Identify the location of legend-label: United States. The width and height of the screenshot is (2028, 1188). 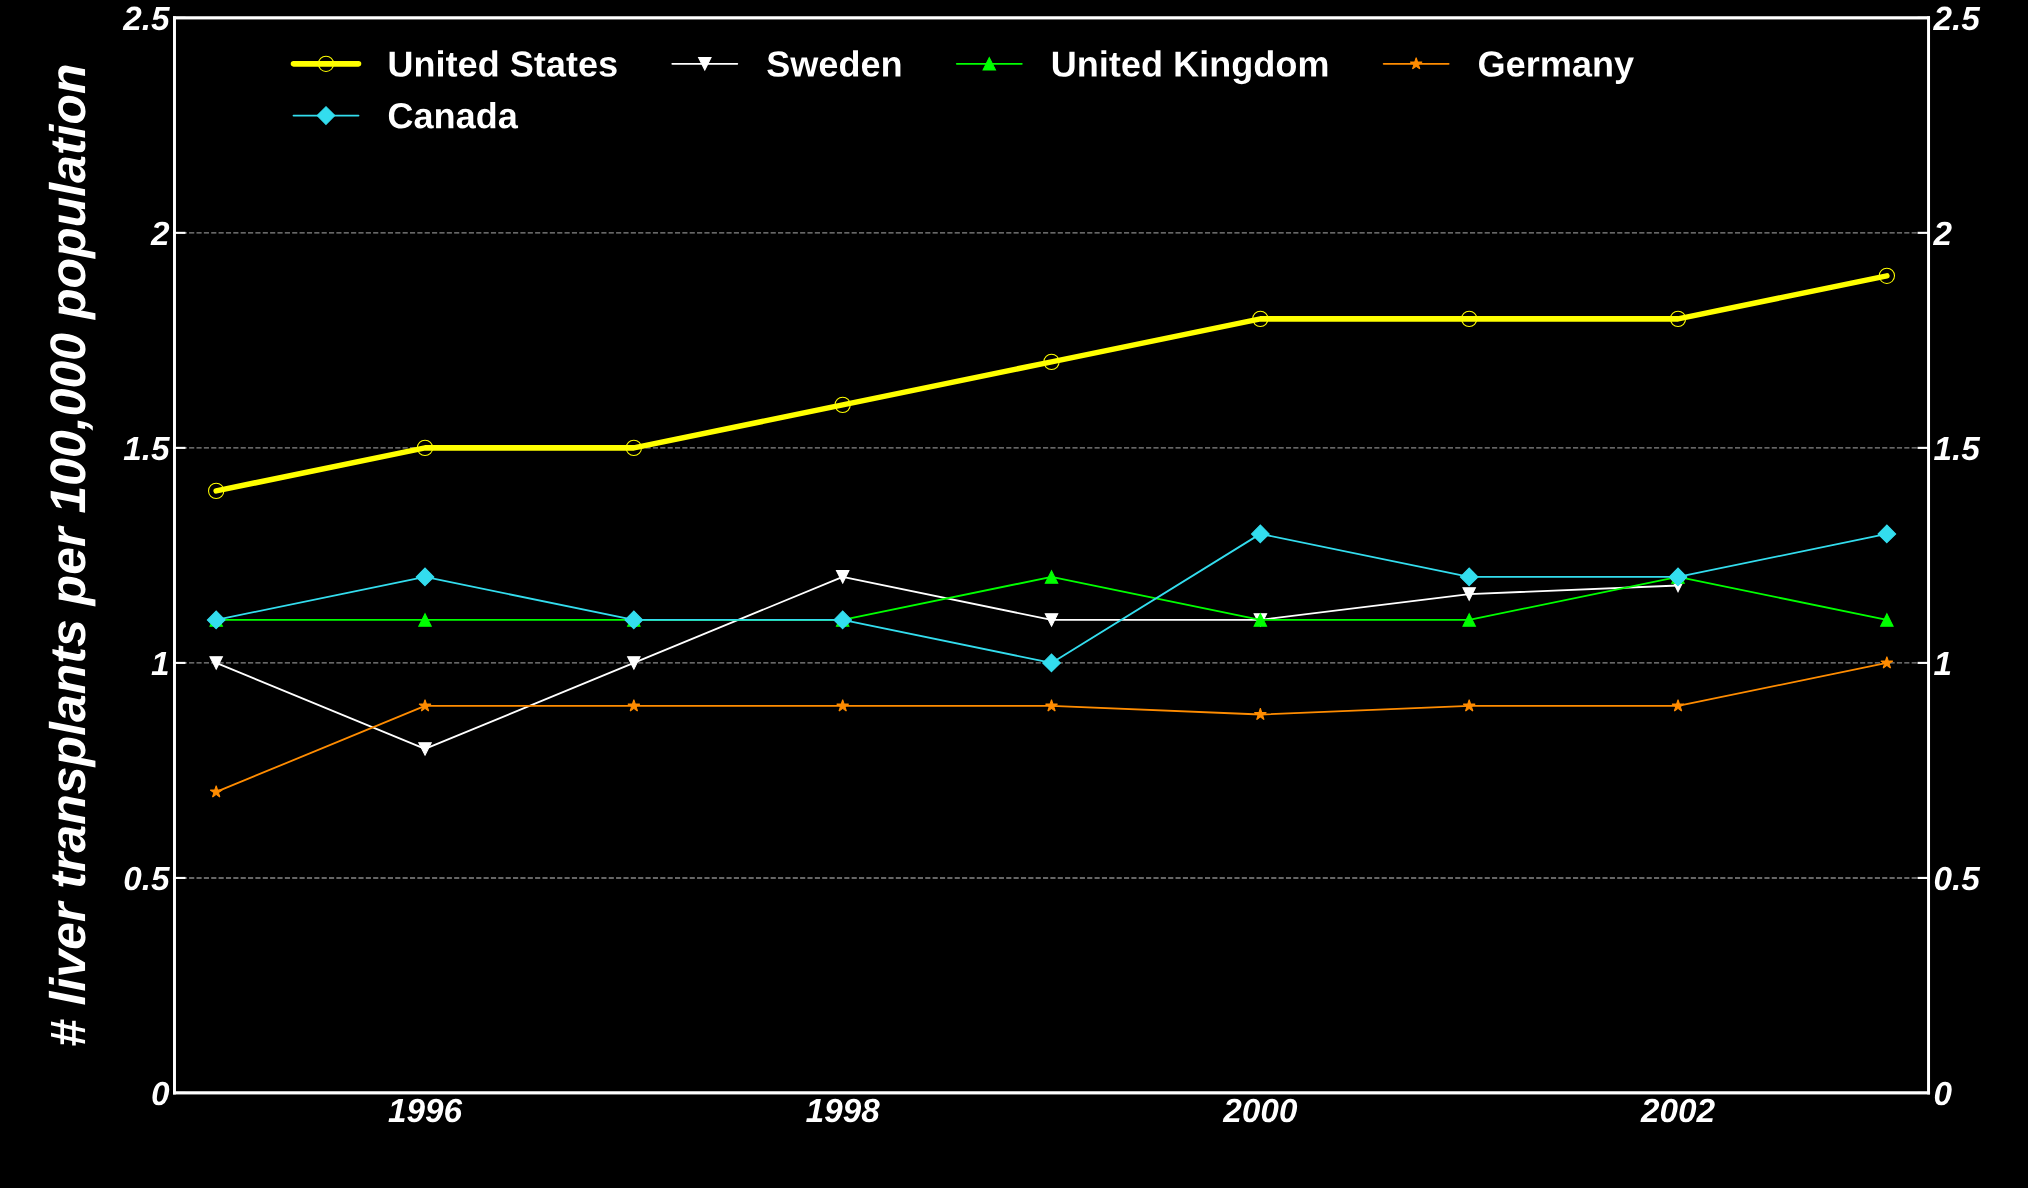
(503, 63).